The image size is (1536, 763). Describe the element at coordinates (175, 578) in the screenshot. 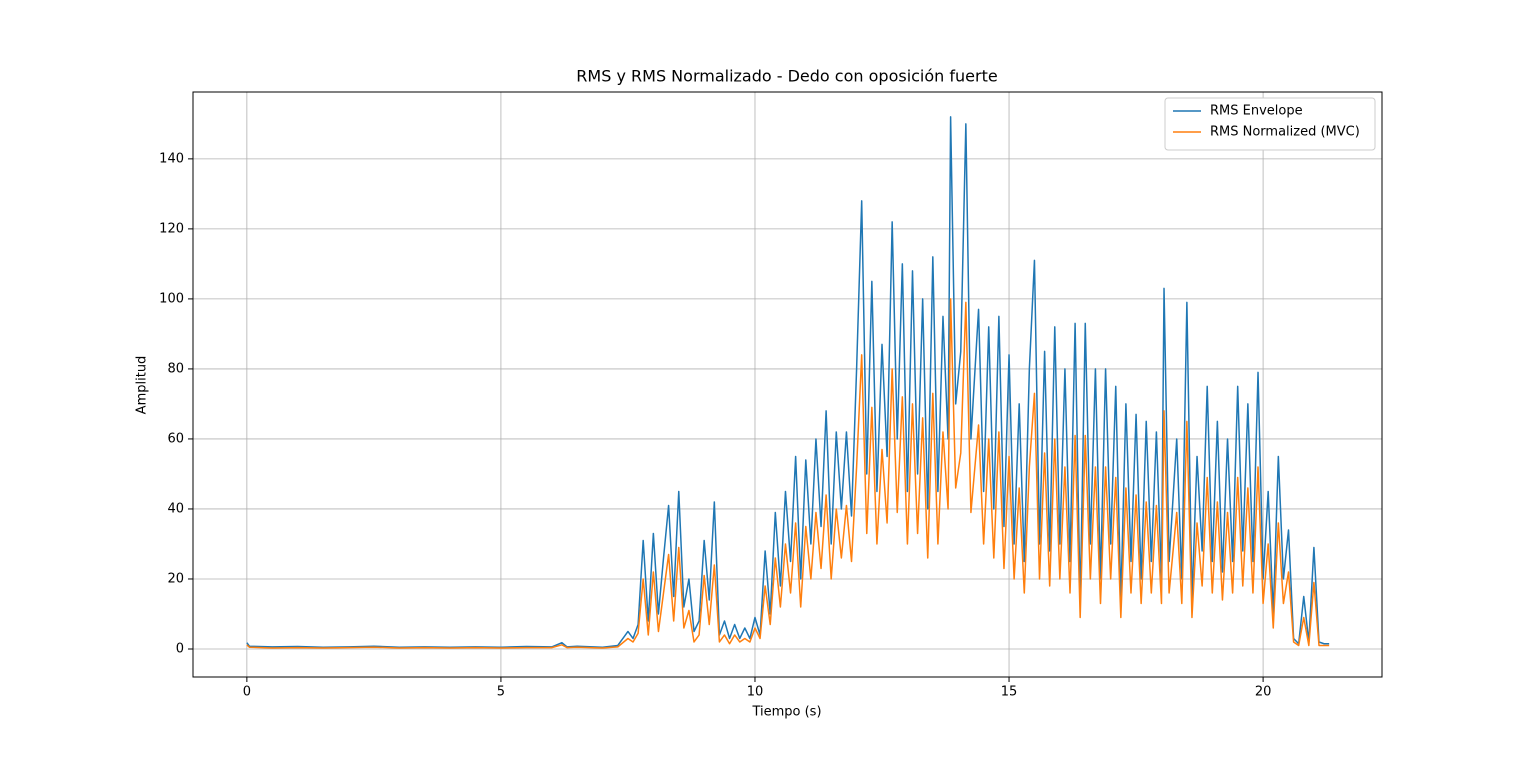

I see `y-tick-label: 20` at that location.